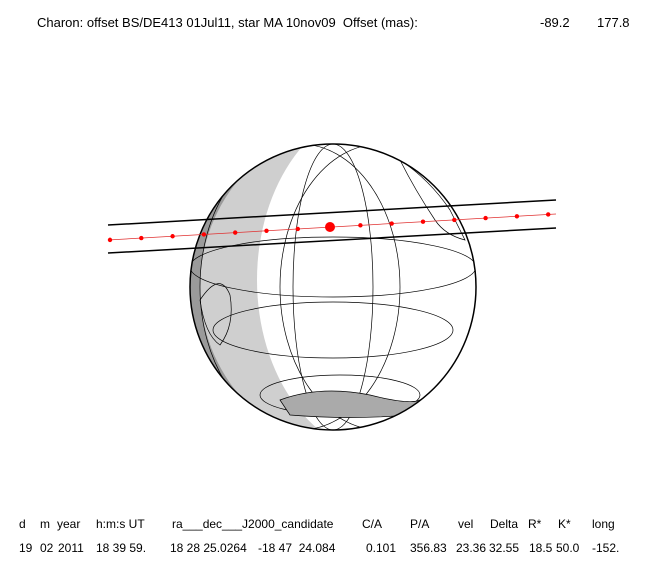 The image size is (646, 568). I want to click on cell: 18 39 59., so click(121, 548).